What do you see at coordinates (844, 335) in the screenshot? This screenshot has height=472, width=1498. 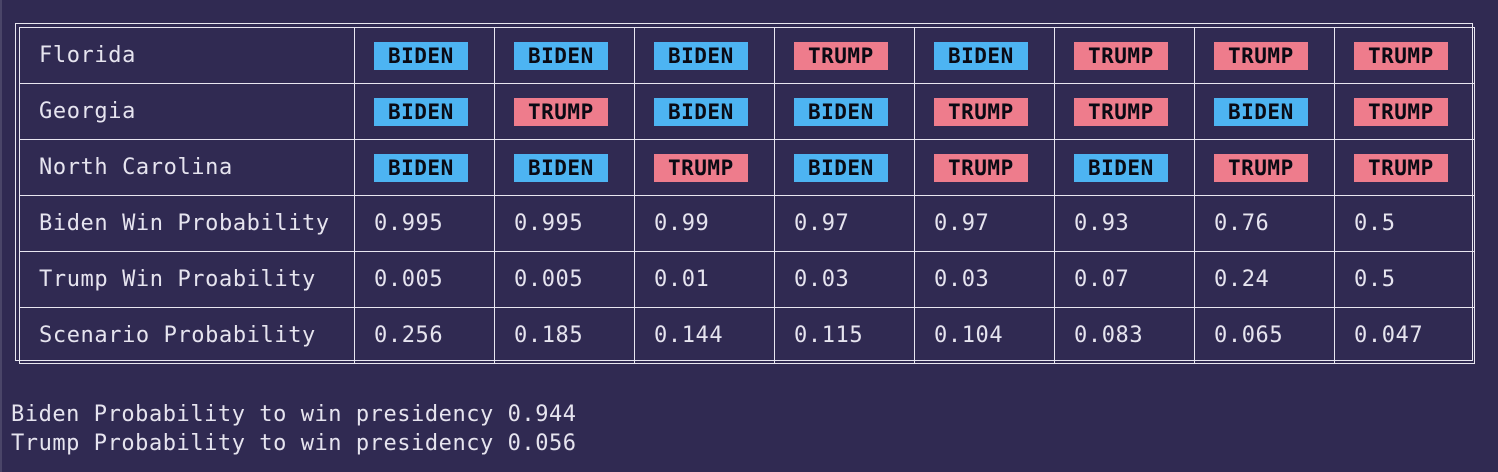 I see `probability-cell: 0.115` at bounding box center [844, 335].